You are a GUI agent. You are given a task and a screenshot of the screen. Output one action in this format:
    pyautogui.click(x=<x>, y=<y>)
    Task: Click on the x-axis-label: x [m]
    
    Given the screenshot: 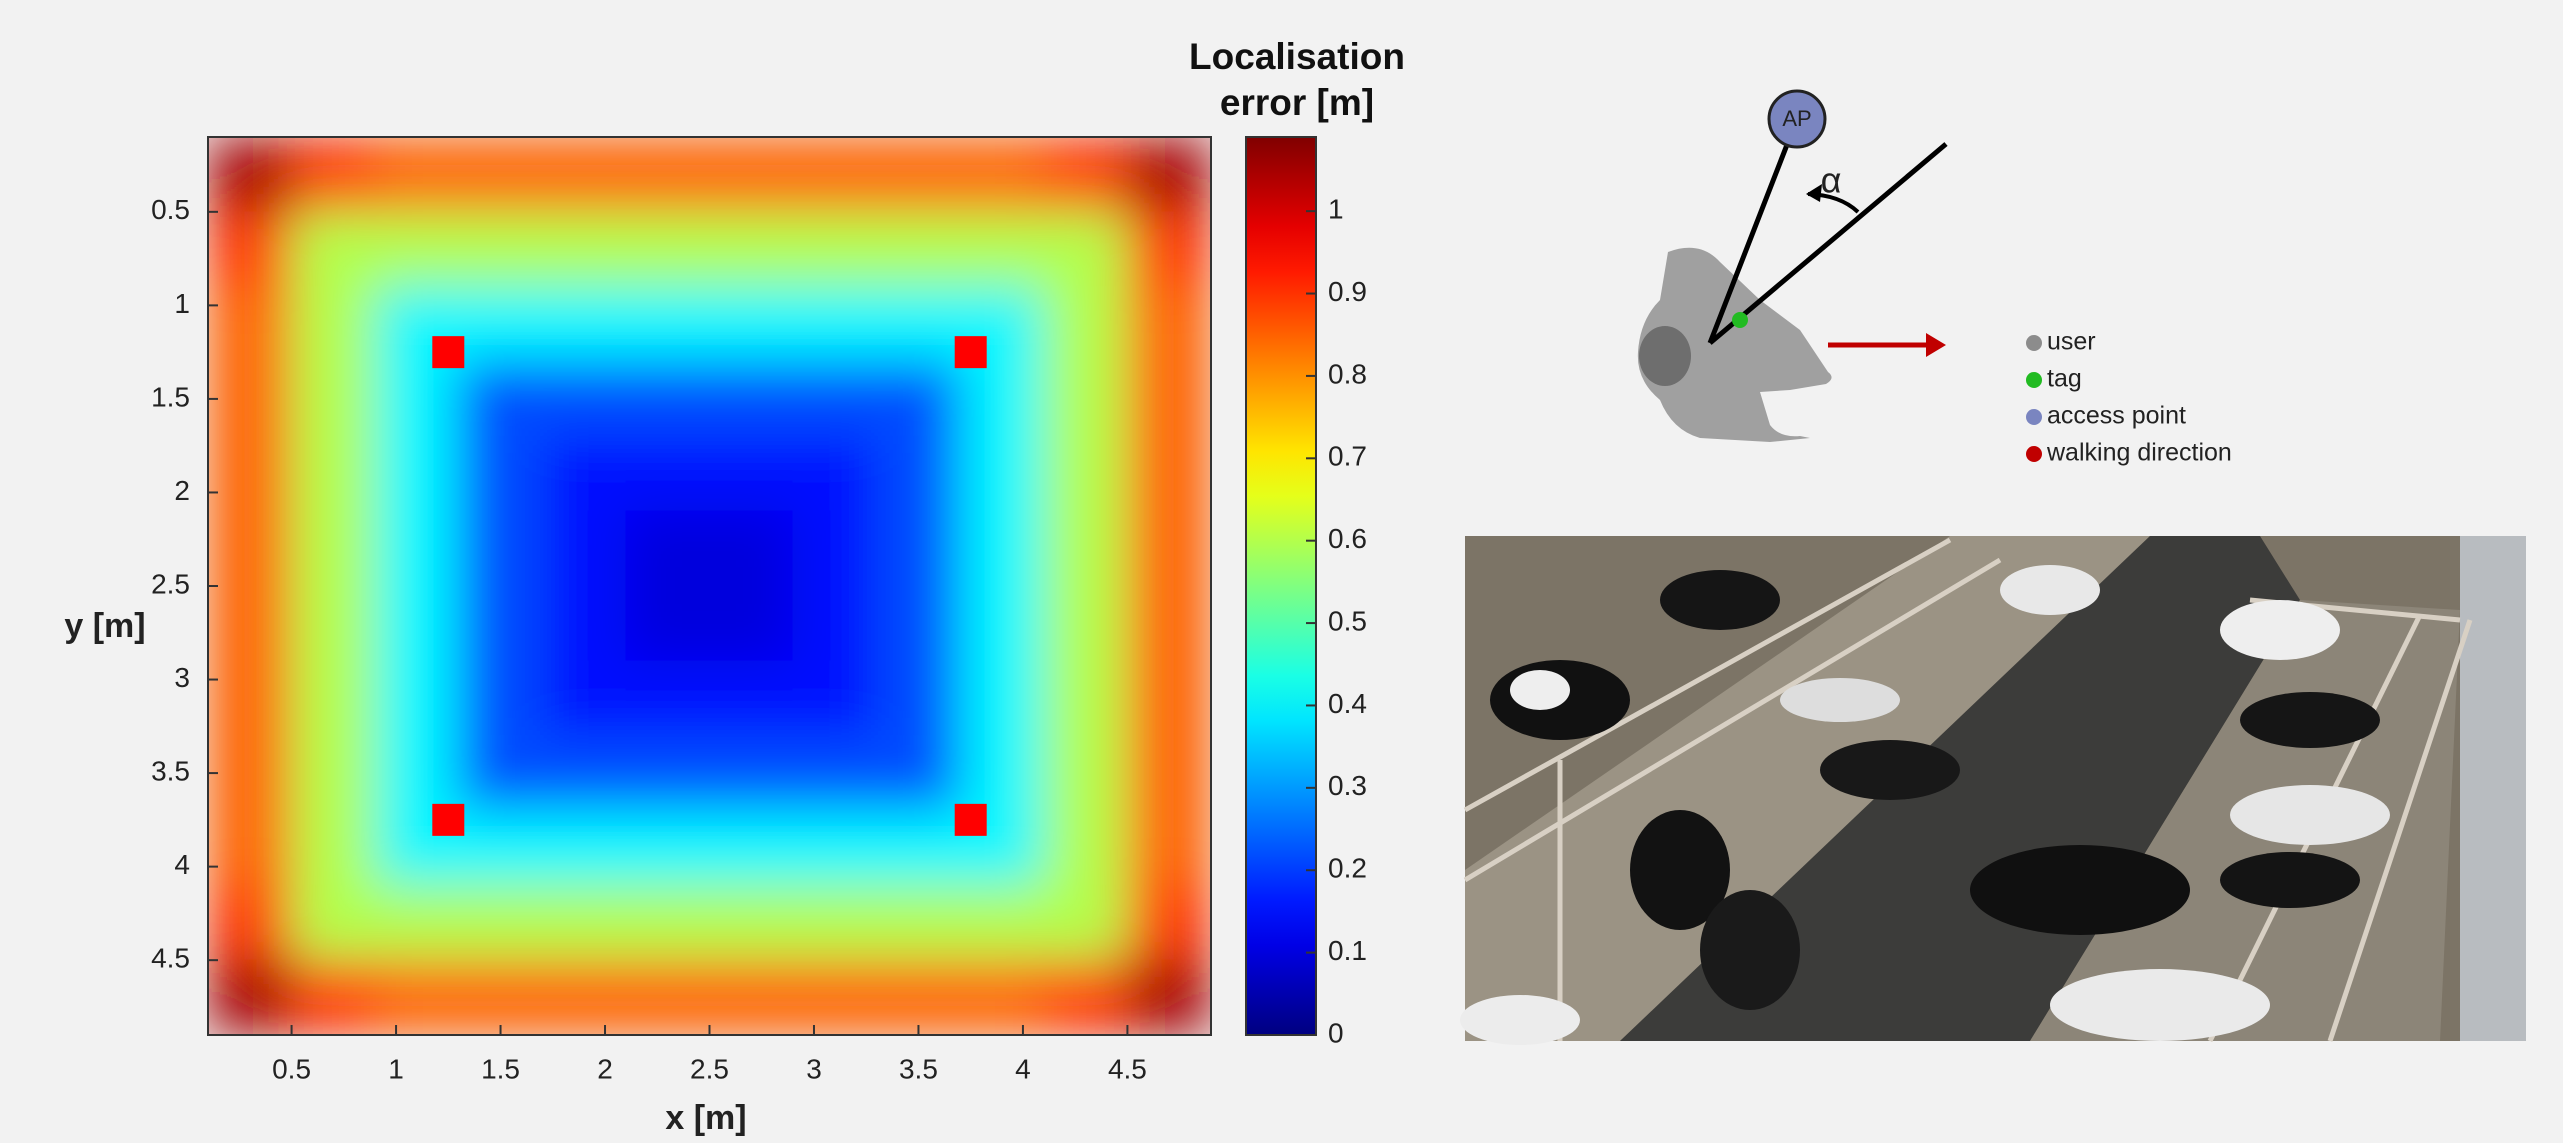 What is the action you would take?
    pyautogui.click(x=705, y=1118)
    